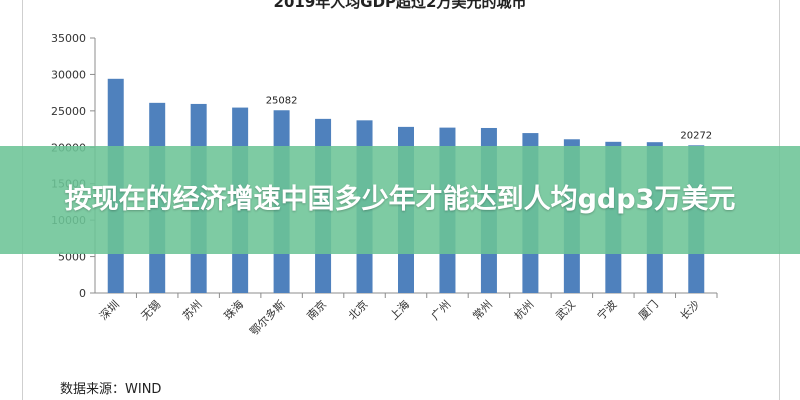 This screenshot has width=800, height=400. Describe the element at coordinates (282, 100) in the screenshot. I see `data-label: 25082` at that location.